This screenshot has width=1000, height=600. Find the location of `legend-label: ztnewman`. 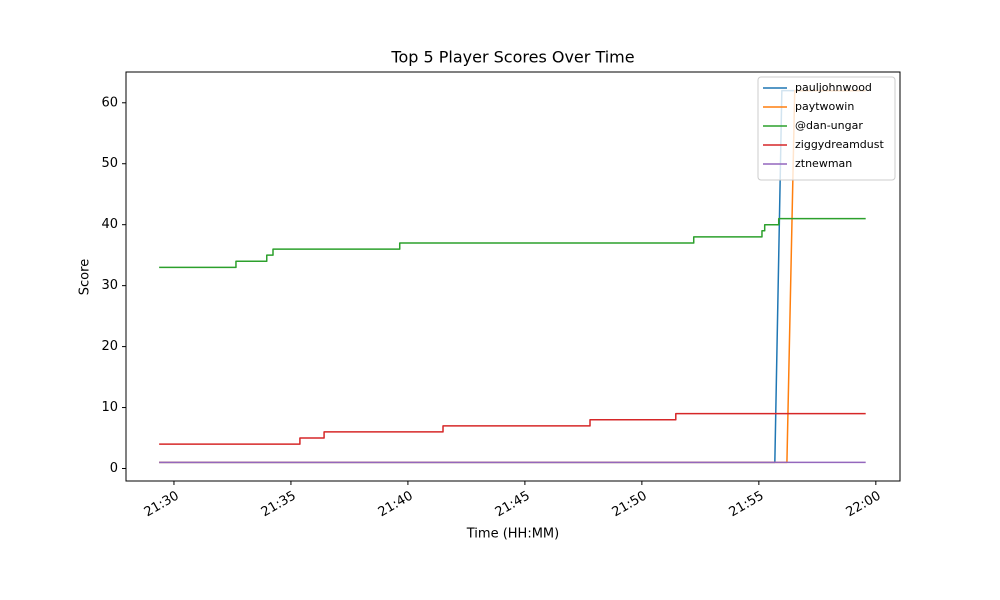

legend-label: ztnewman is located at coordinates (823, 163).